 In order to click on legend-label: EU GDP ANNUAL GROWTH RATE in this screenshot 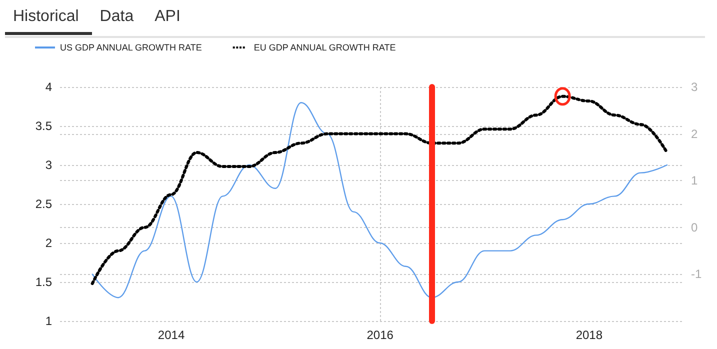, I will do `click(325, 47)`.